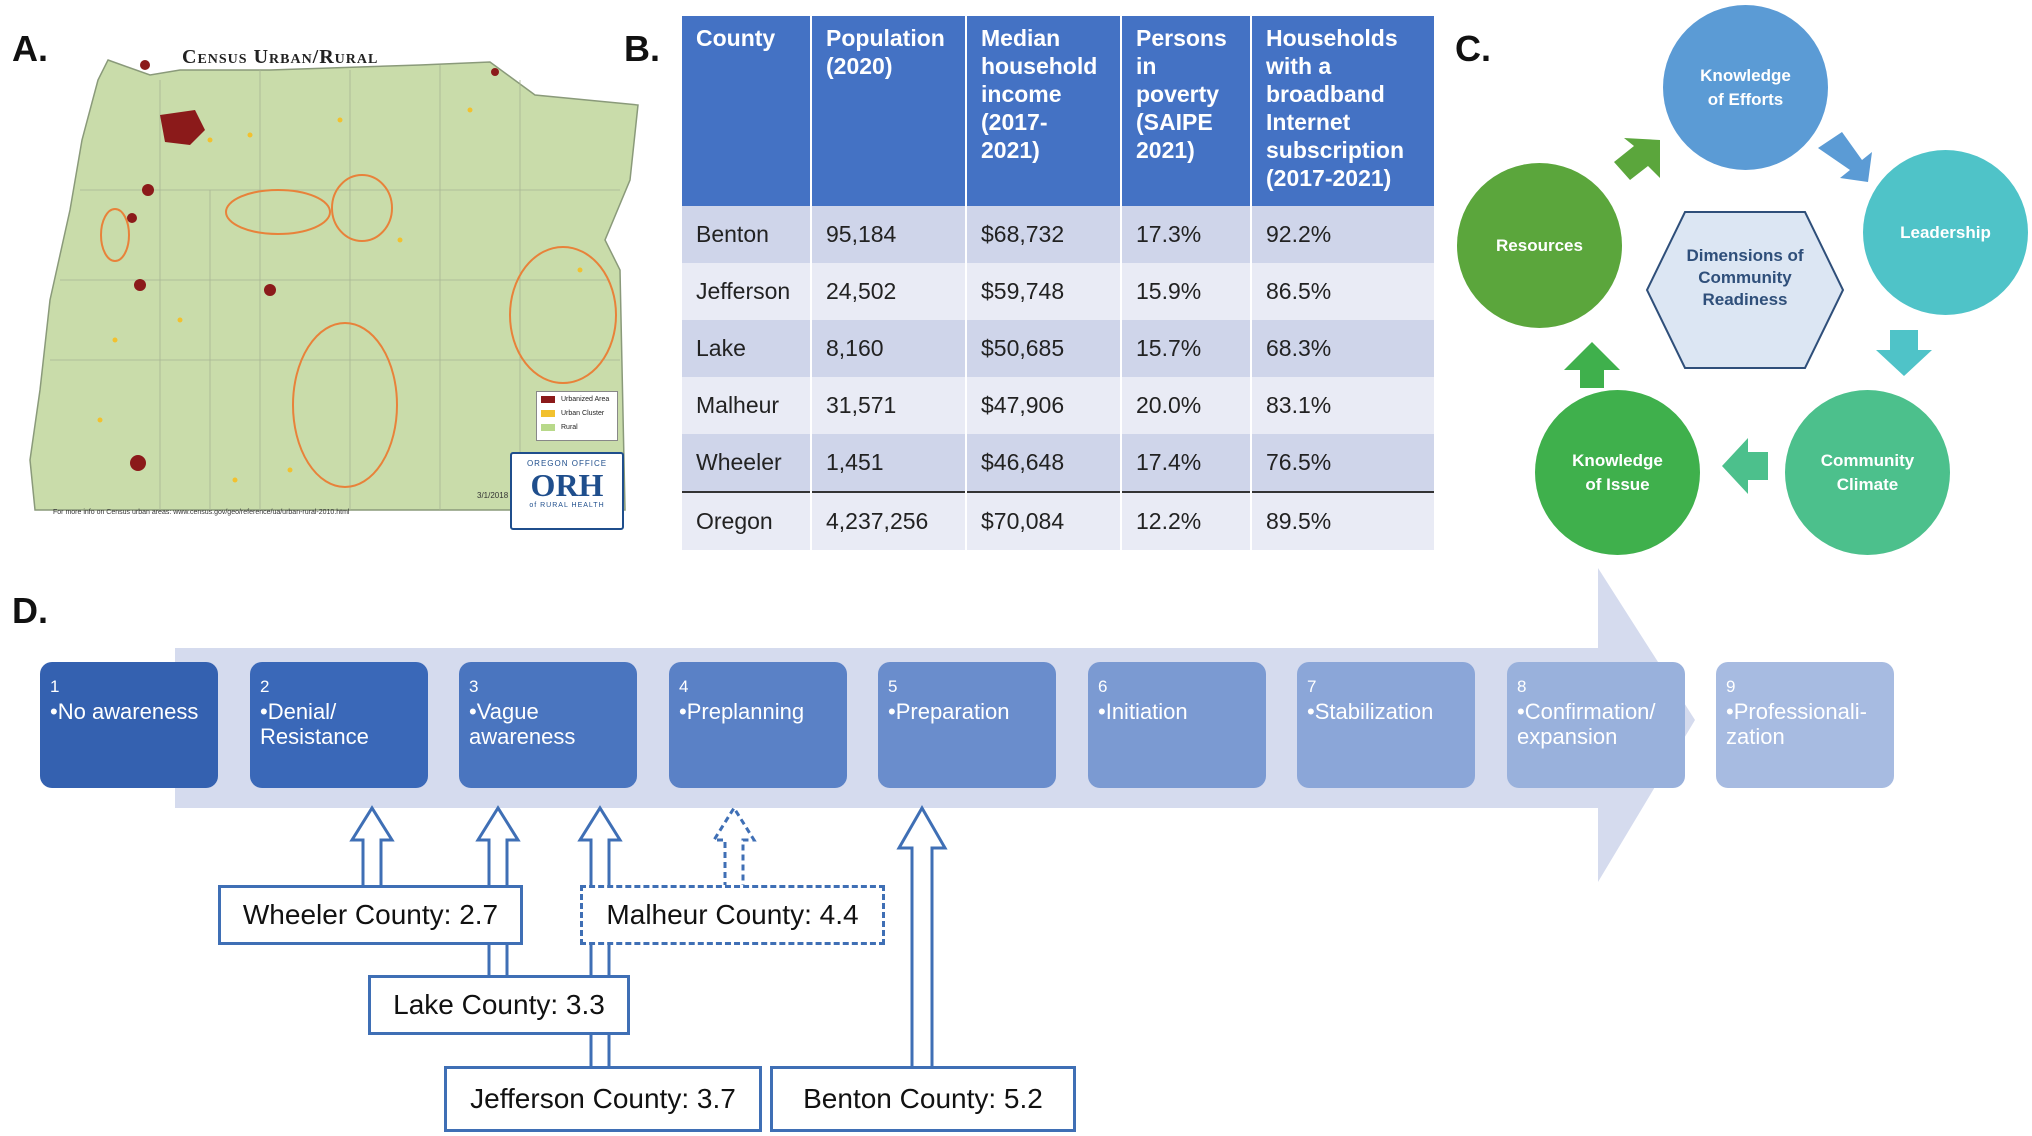 This screenshot has height=1136, width=2032. What do you see at coordinates (1945, 232) in the screenshot?
I see `node-leadership: Leadership` at bounding box center [1945, 232].